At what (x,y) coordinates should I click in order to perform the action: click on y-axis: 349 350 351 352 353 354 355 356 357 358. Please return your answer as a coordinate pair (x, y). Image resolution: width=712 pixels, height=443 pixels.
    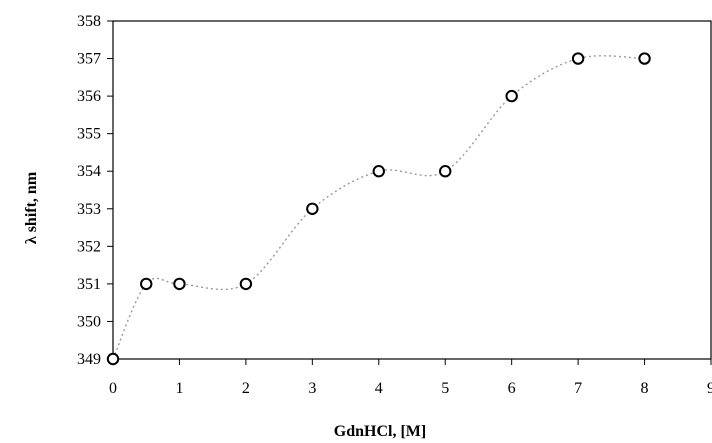
    Looking at the image, I should click on (95, 190).